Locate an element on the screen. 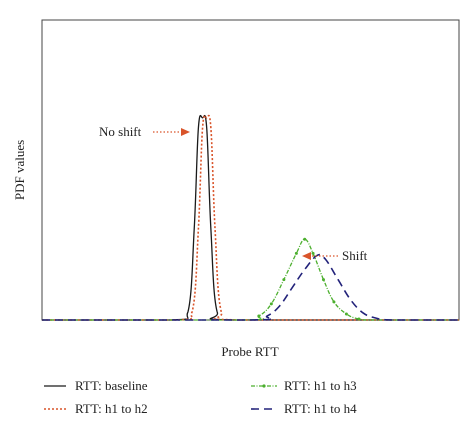 The image size is (474, 430). series-line-rtt-h1-to-h4 is located at coordinates (250, 287).